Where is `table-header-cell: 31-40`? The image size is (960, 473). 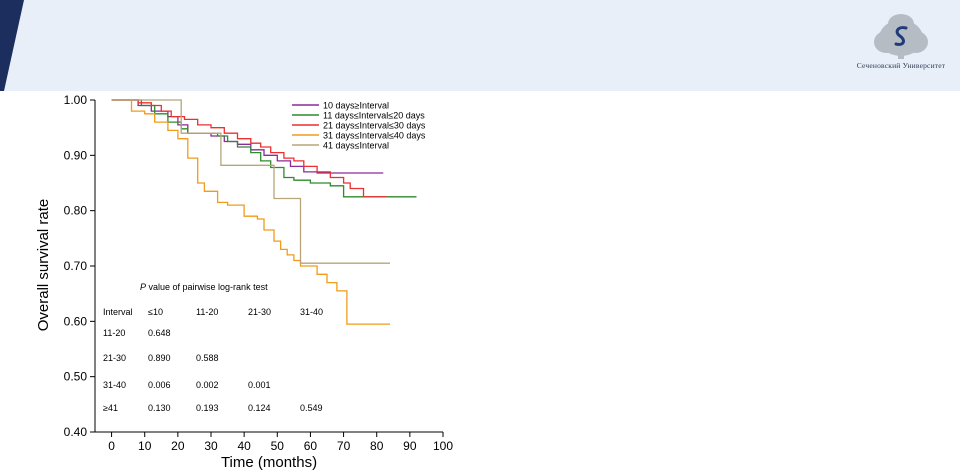
table-header-cell: 31-40 is located at coordinates (311, 312).